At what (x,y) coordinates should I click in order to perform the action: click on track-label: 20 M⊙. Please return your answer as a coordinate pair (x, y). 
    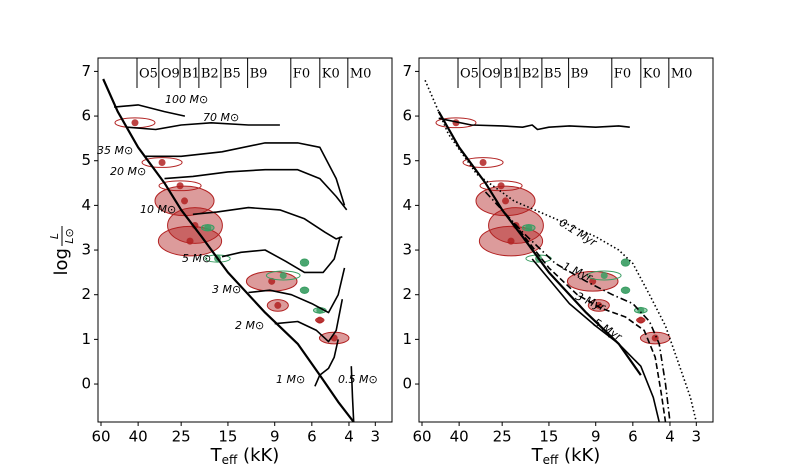
    Looking at the image, I should click on (128, 171).